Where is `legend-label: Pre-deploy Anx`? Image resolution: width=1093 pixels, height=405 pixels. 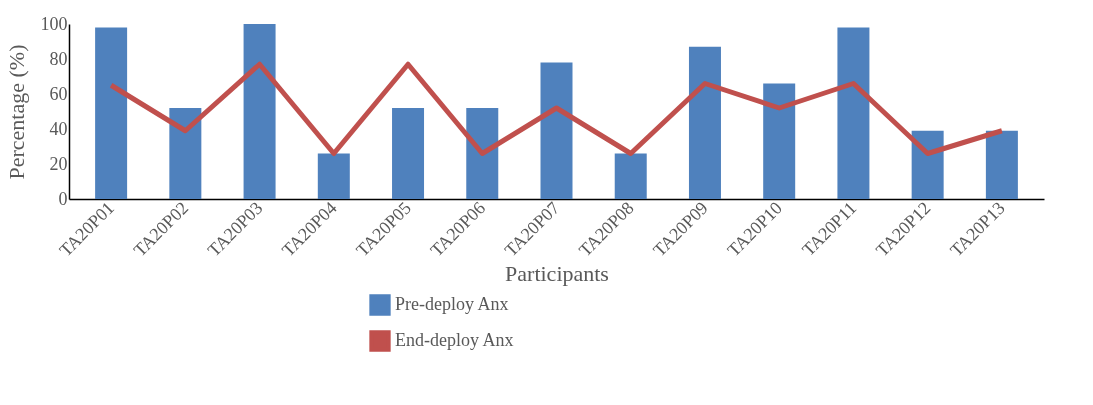 legend-label: Pre-deploy Anx is located at coordinates (452, 304).